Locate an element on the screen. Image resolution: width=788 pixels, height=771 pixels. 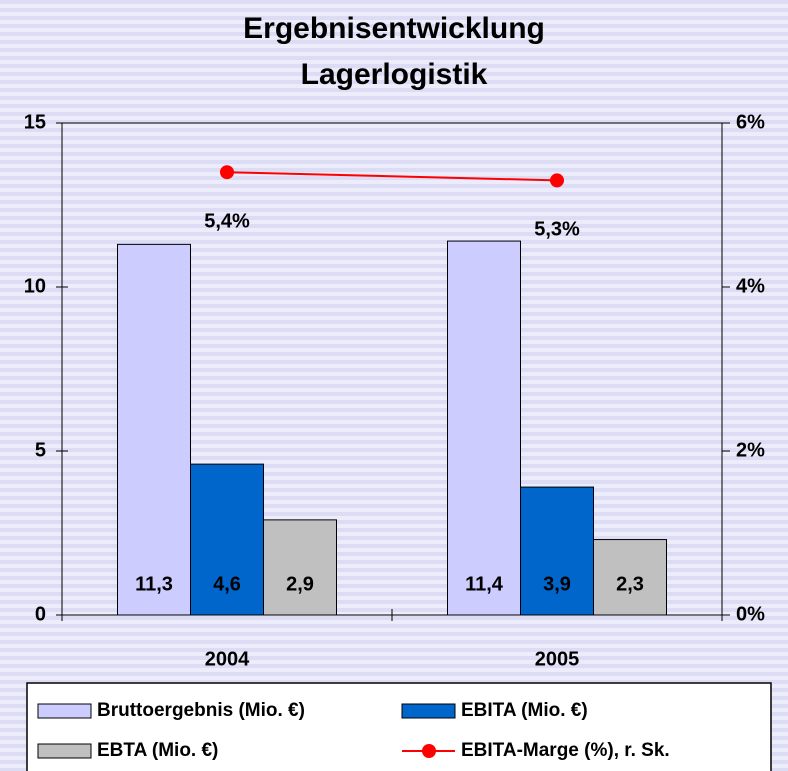
legend-marker is located at coordinates (429, 751).